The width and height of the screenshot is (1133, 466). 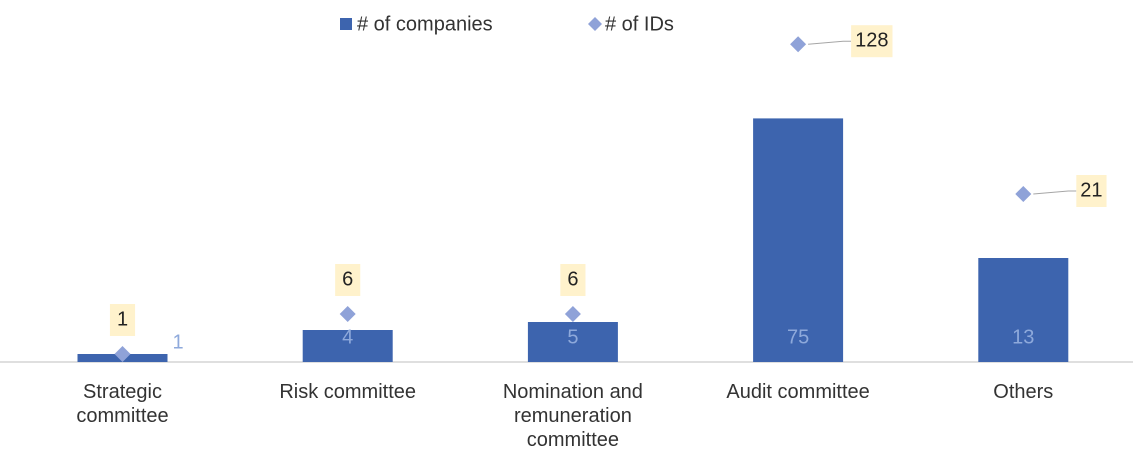 I want to click on marker-value-label: 1, so click(x=122, y=319).